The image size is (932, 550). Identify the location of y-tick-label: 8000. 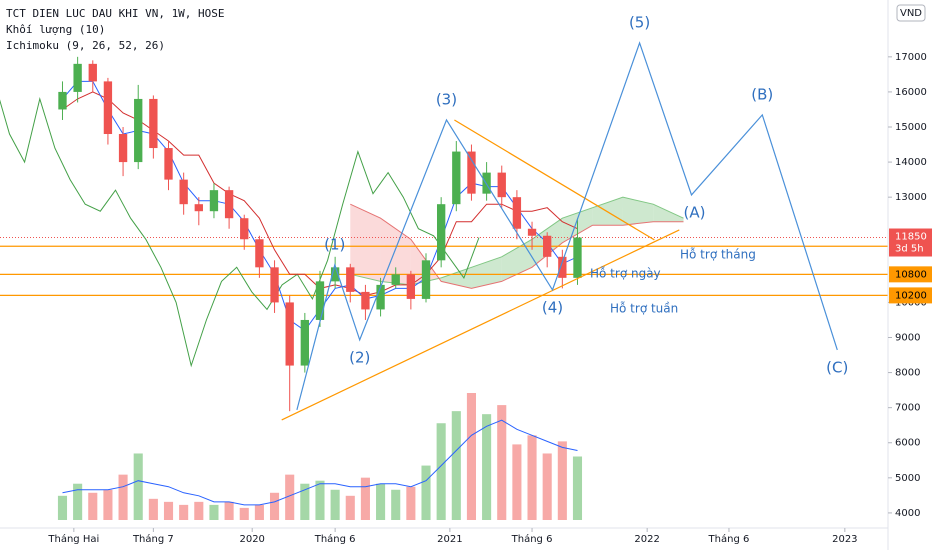
(907, 373).